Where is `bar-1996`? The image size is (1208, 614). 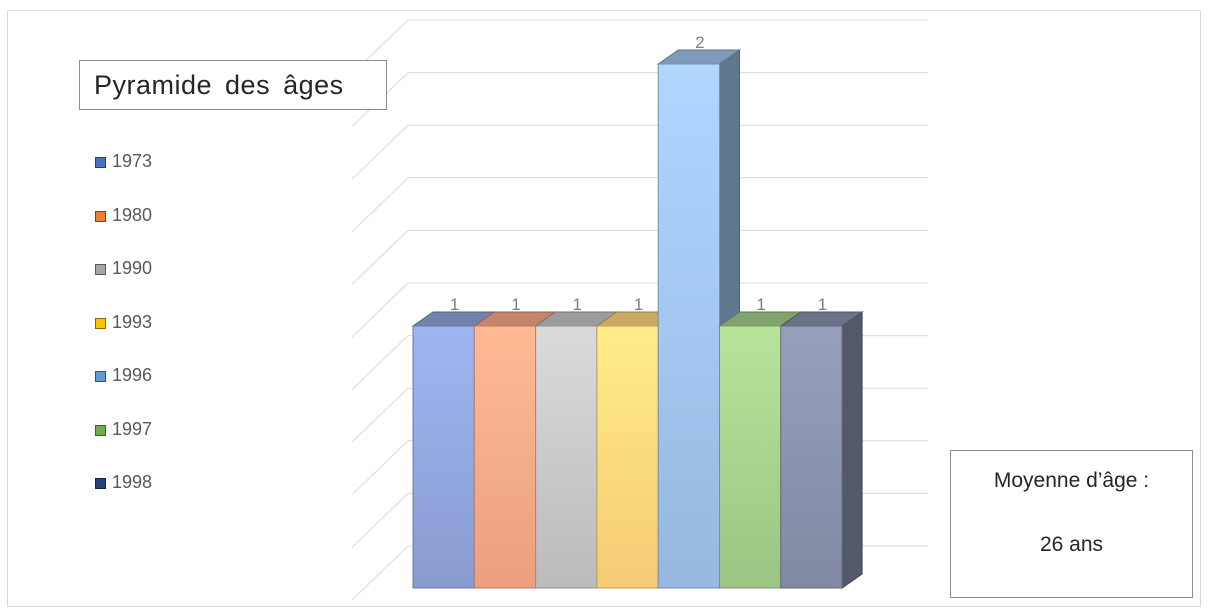 bar-1996 is located at coordinates (699, 319).